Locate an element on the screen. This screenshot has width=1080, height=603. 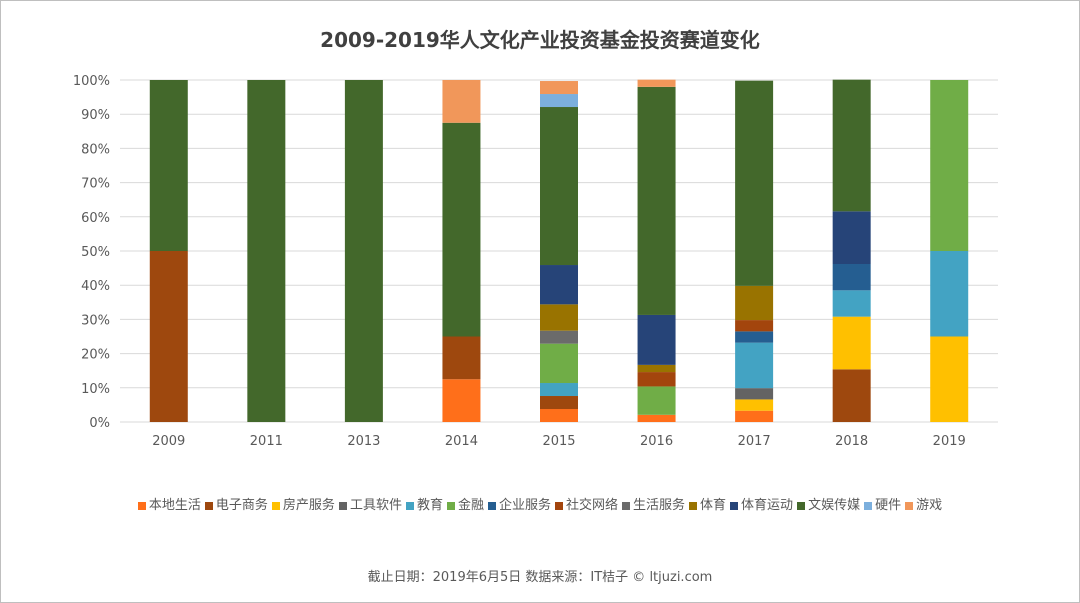
y-tick-label: 60% is located at coordinates (95, 218).